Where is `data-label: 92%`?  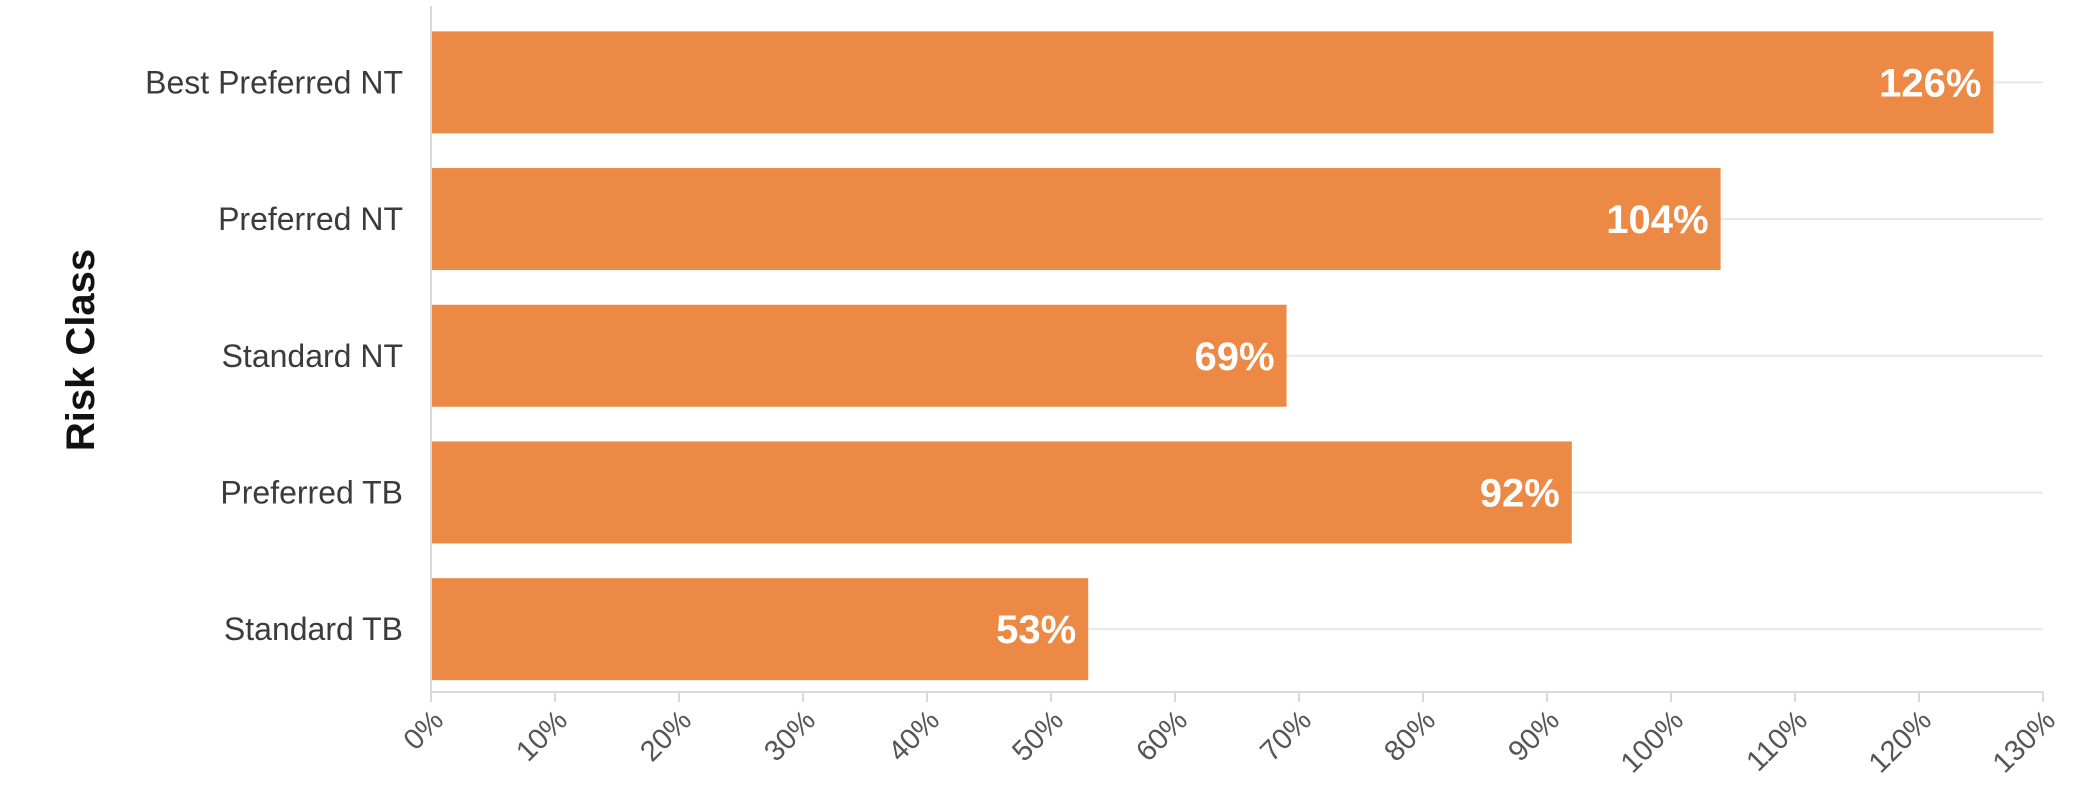 data-label: 92% is located at coordinates (1520, 493).